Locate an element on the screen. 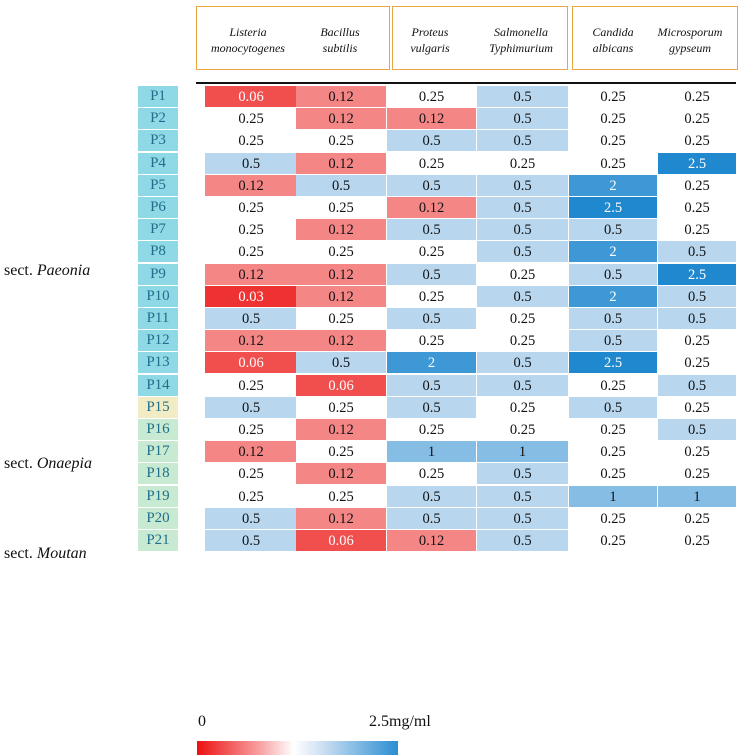 The image size is (741, 755). column-header-4: Salmonella Typhimurium is located at coordinates (521, 40).